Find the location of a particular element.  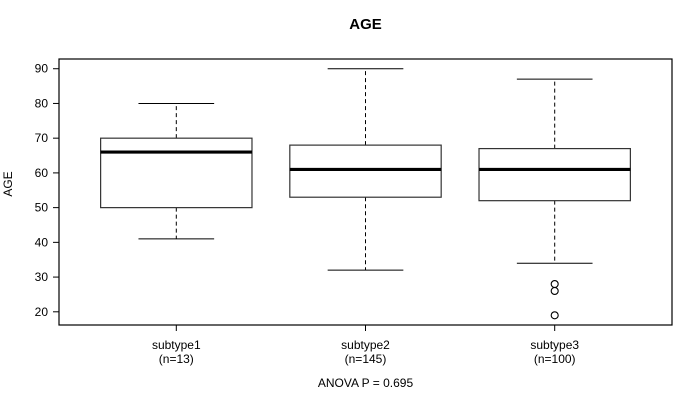

category-label: subtype3 is located at coordinates (554, 345).